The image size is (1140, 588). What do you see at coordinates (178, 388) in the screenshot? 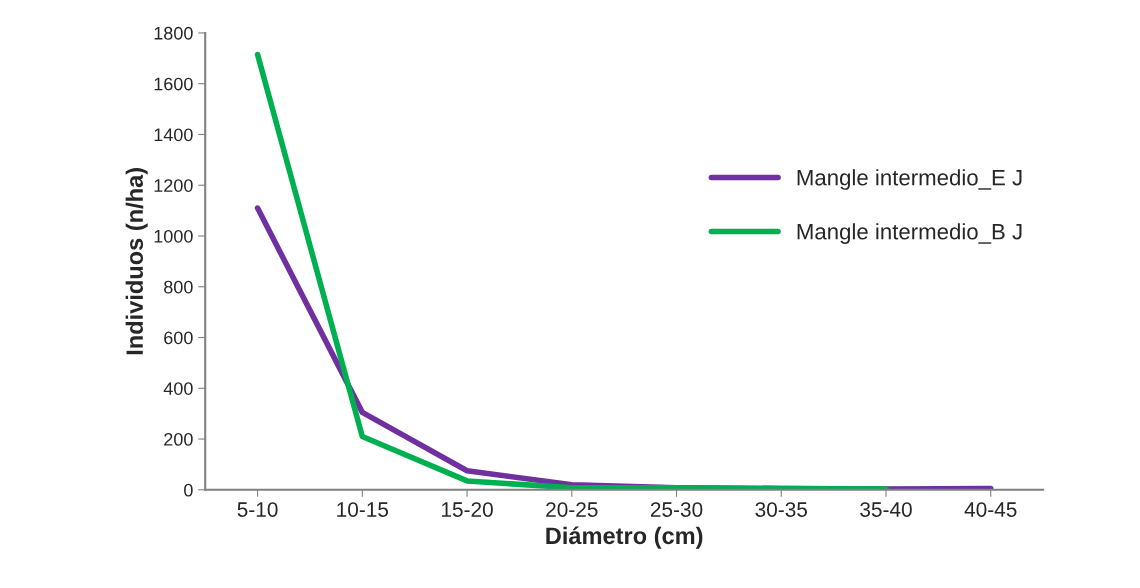
I see `y-tick-label: 400` at bounding box center [178, 388].